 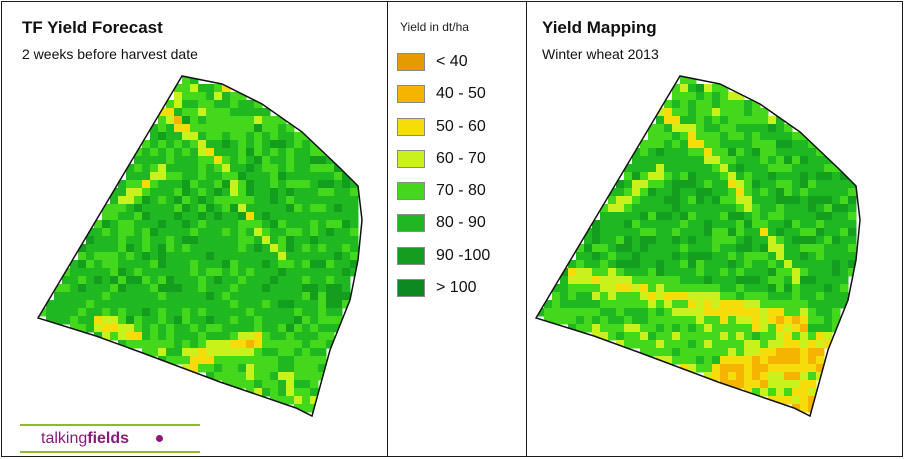 What do you see at coordinates (452, 61) in the screenshot?
I see `legend-label: < 40` at bounding box center [452, 61].